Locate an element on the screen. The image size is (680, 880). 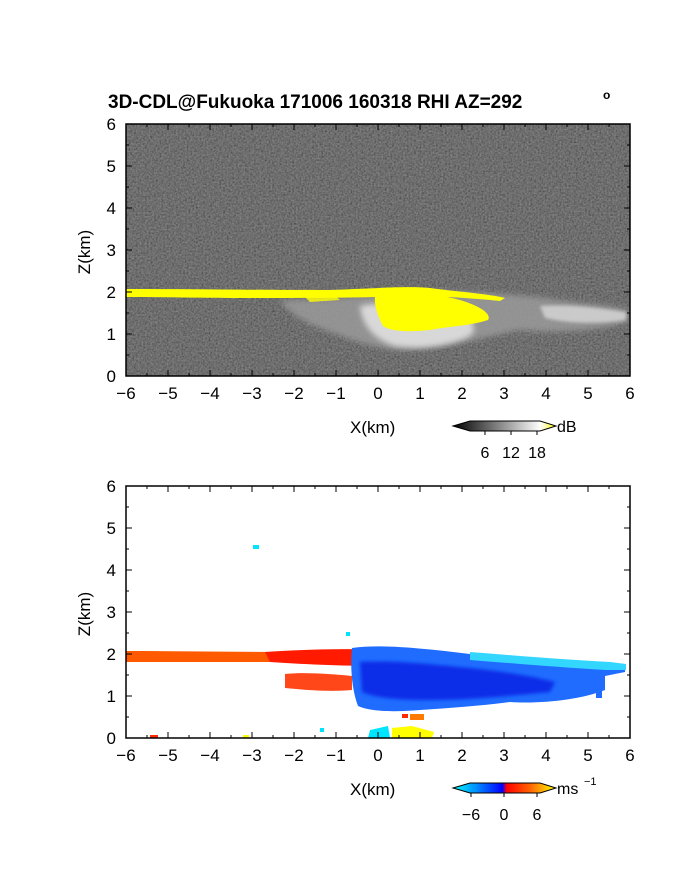
vel-near-surface-cyan is located at coordinates (379, 732).